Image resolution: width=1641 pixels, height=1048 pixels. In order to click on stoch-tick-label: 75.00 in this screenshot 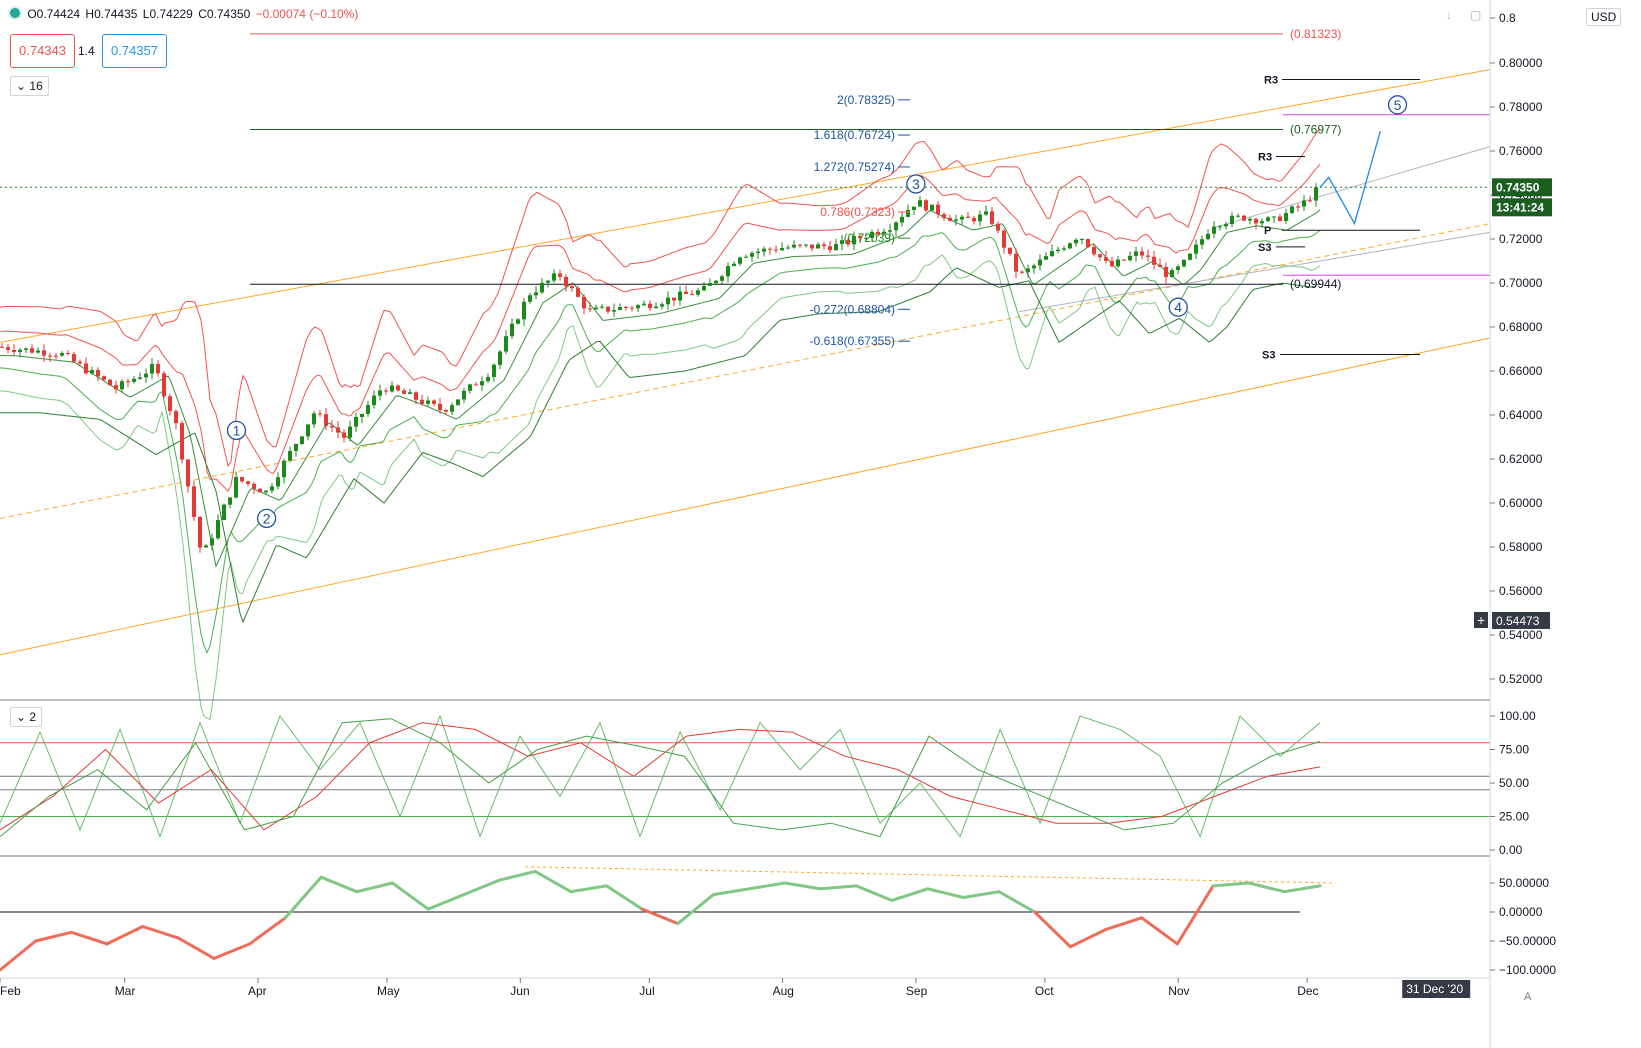, I will do `click(1514, 750)`.